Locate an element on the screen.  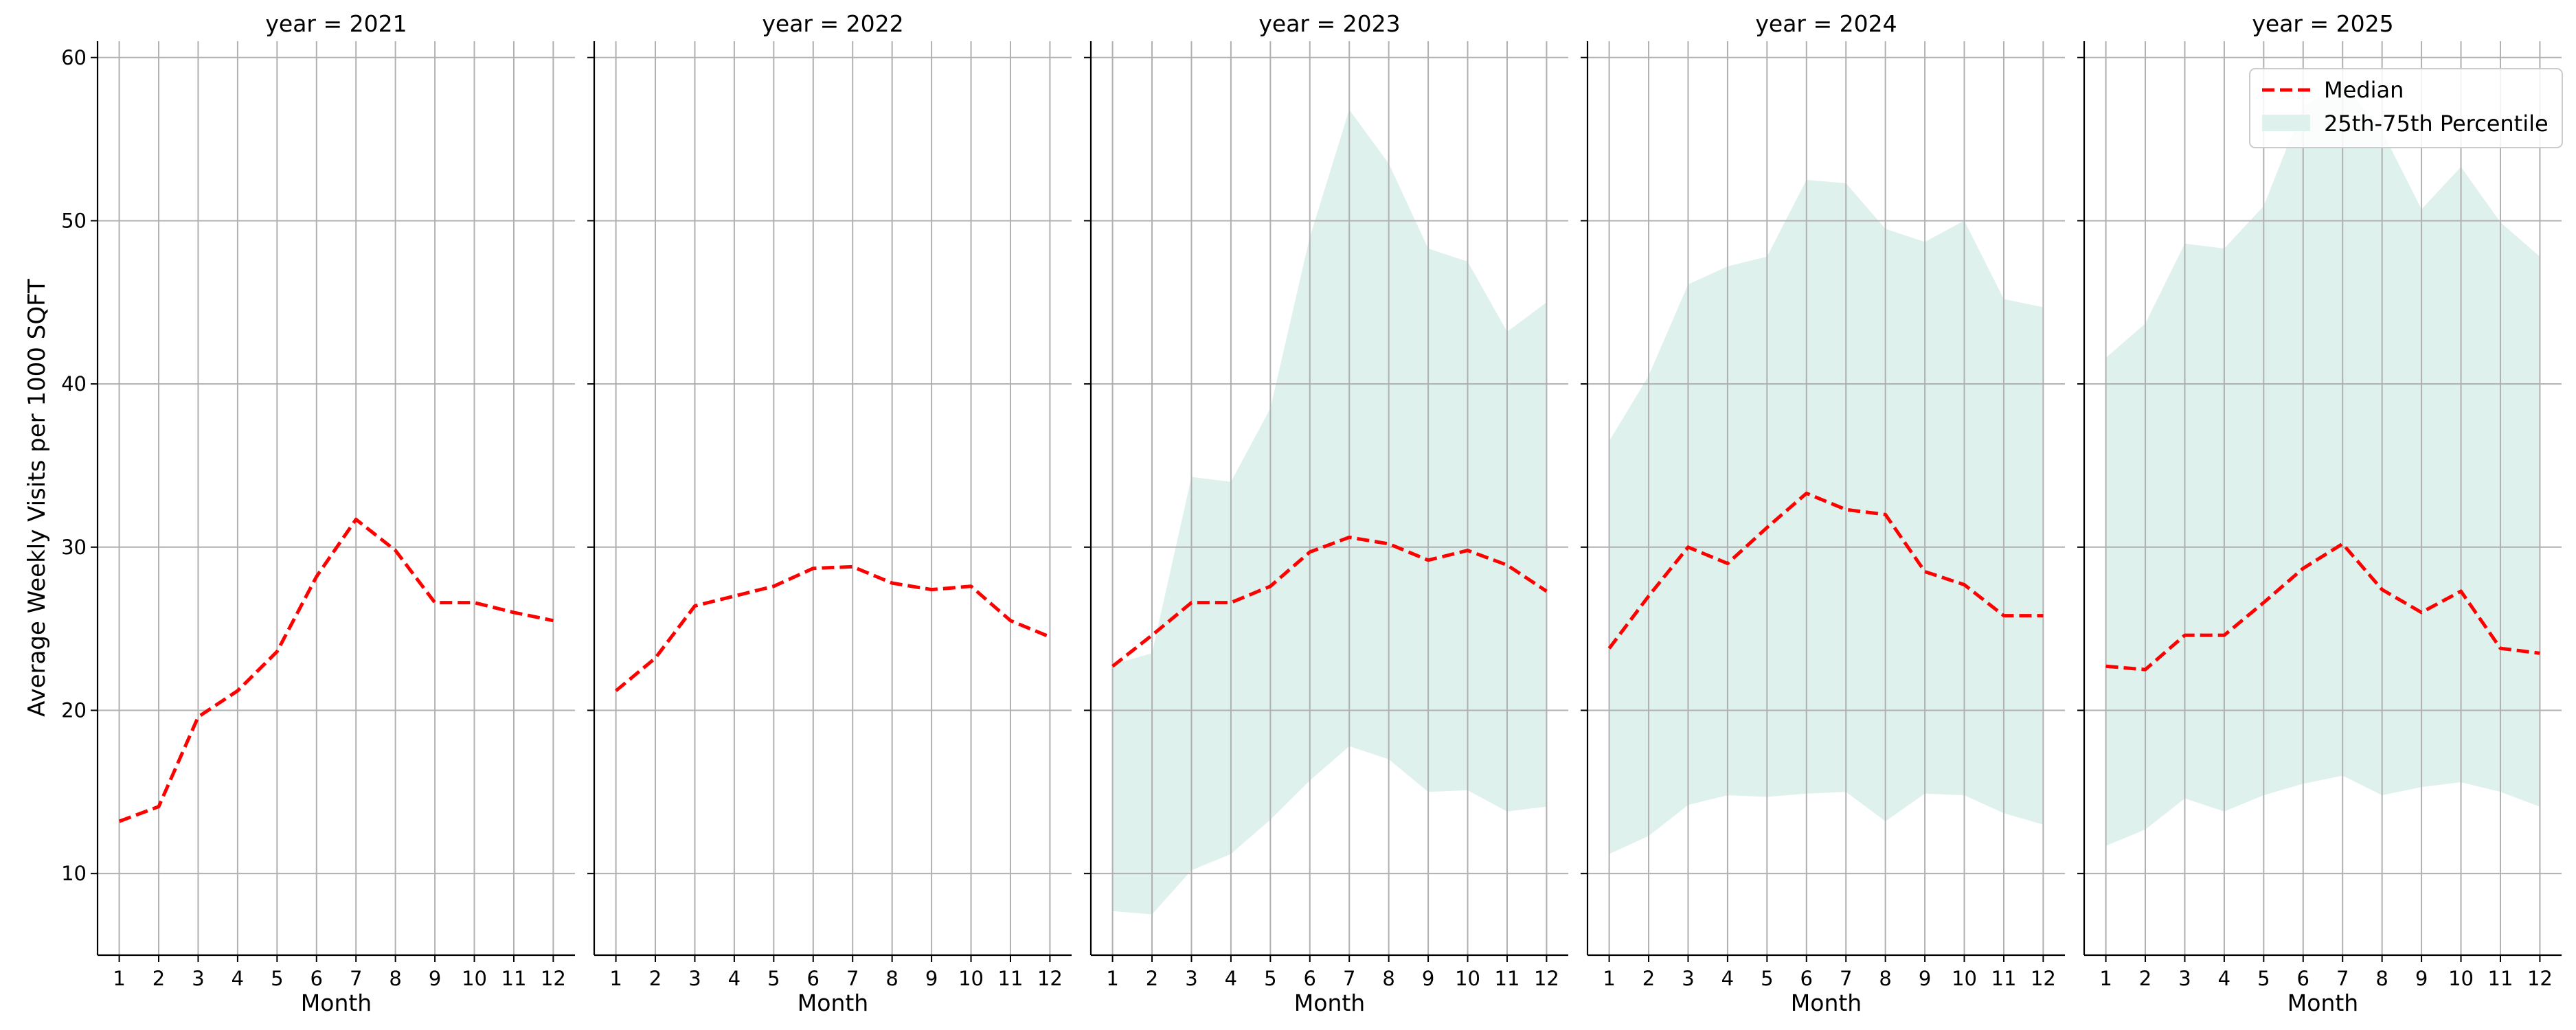
legend-box is located at coordinates (2406, 108).